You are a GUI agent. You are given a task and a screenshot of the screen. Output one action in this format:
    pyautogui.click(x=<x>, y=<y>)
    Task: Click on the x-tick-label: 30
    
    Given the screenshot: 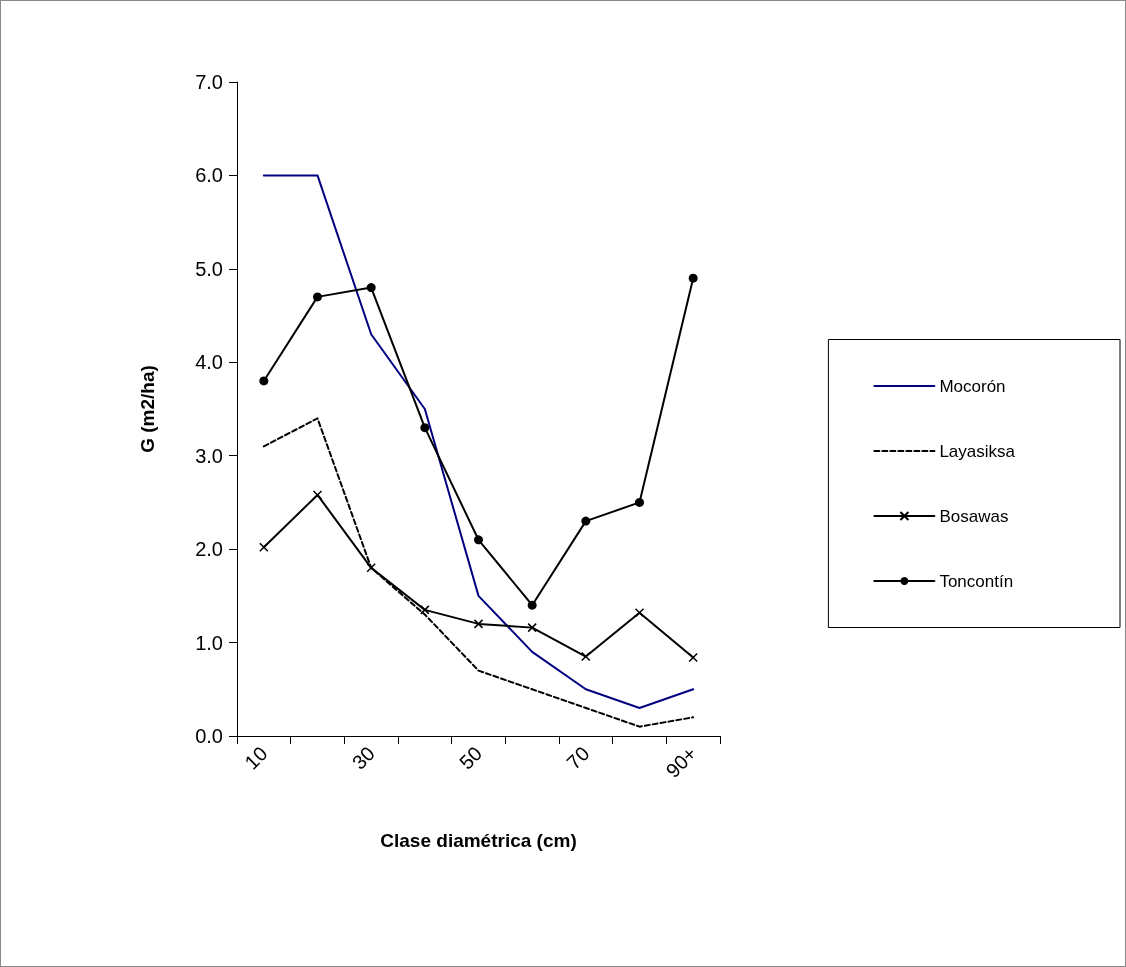 What is the action you would take?
    pyautogui.click(x=363, y=758)
    